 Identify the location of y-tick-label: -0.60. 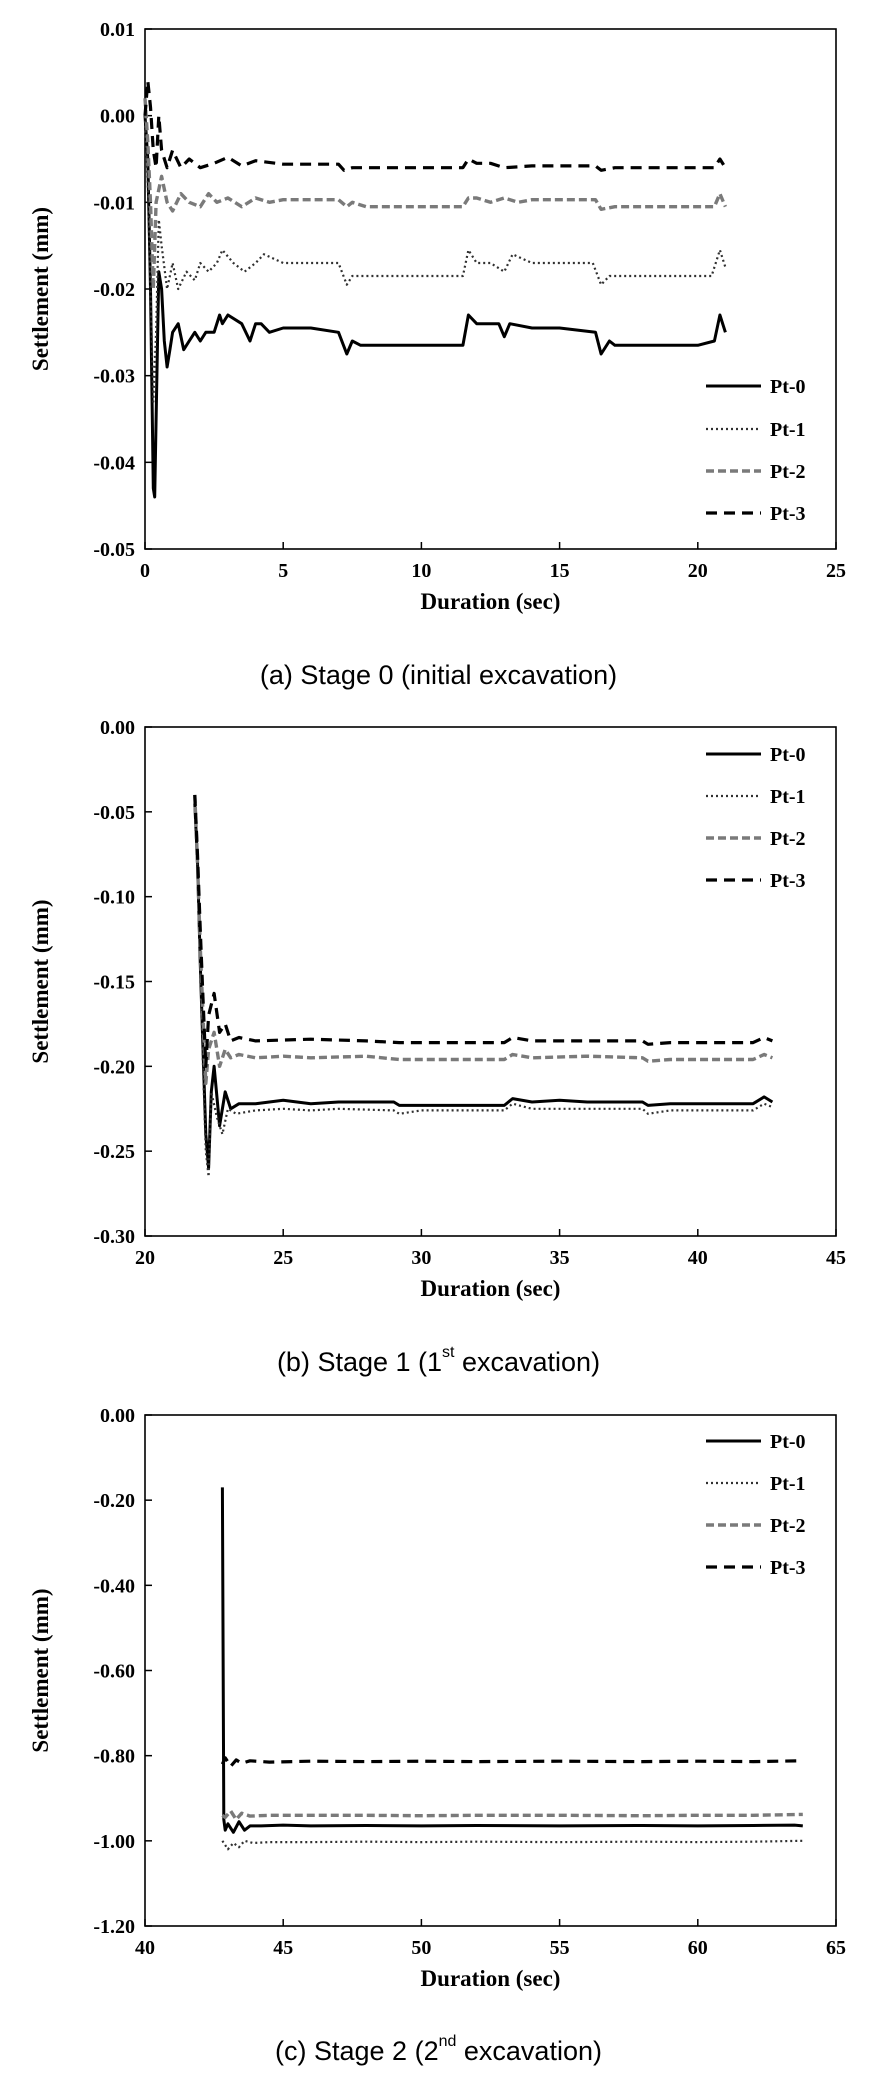
(114, 1672).